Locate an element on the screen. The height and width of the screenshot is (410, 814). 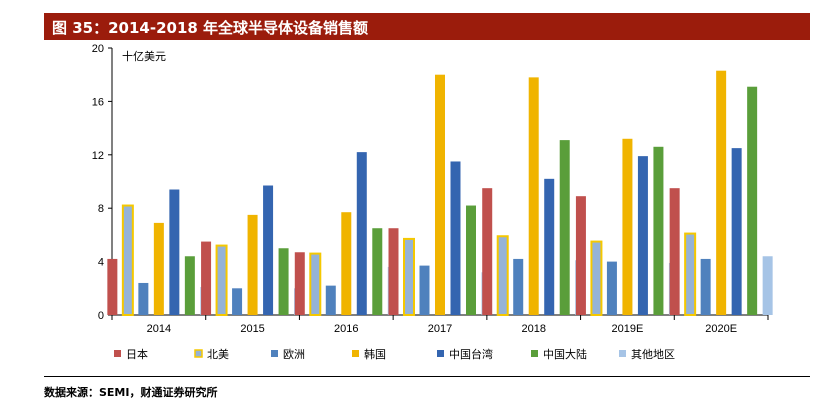
footer-divider is located at coordinates (427, 376).